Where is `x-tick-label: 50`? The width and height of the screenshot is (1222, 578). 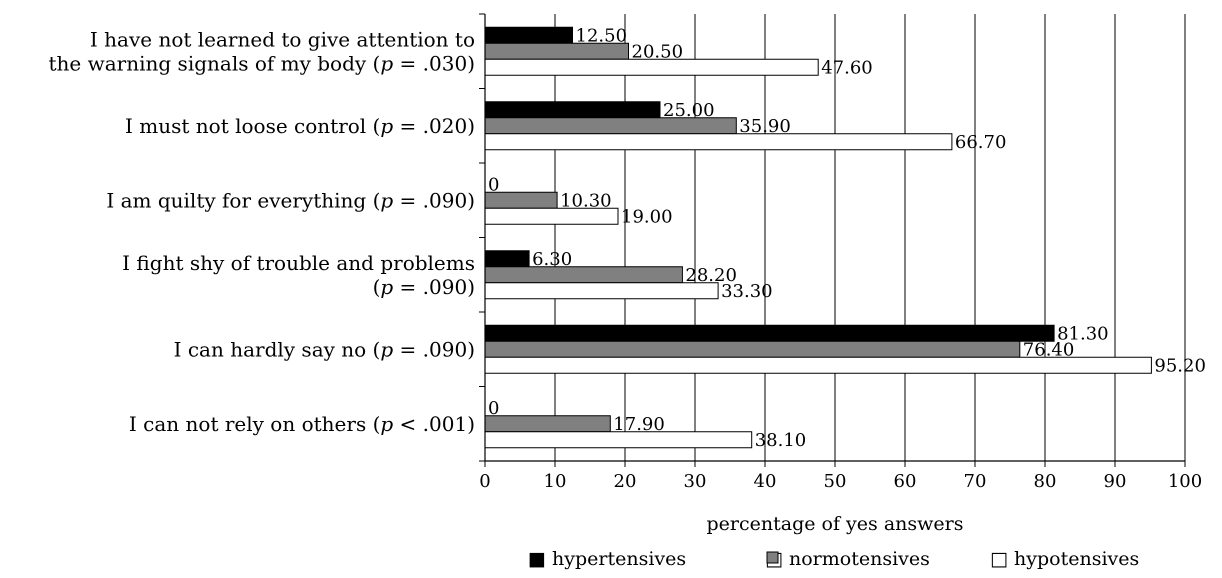
x-tick-label: 50 is located at coordinates (835, 481).